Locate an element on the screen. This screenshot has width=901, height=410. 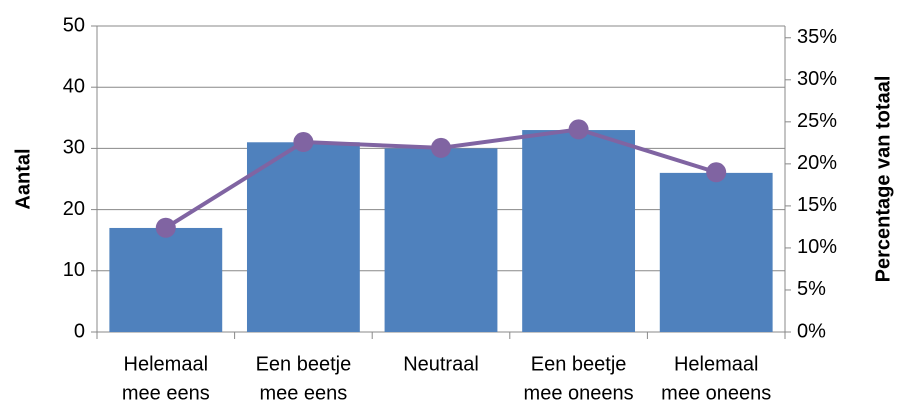
y-axis-title: Aantal is located at coordinates (23, 178).